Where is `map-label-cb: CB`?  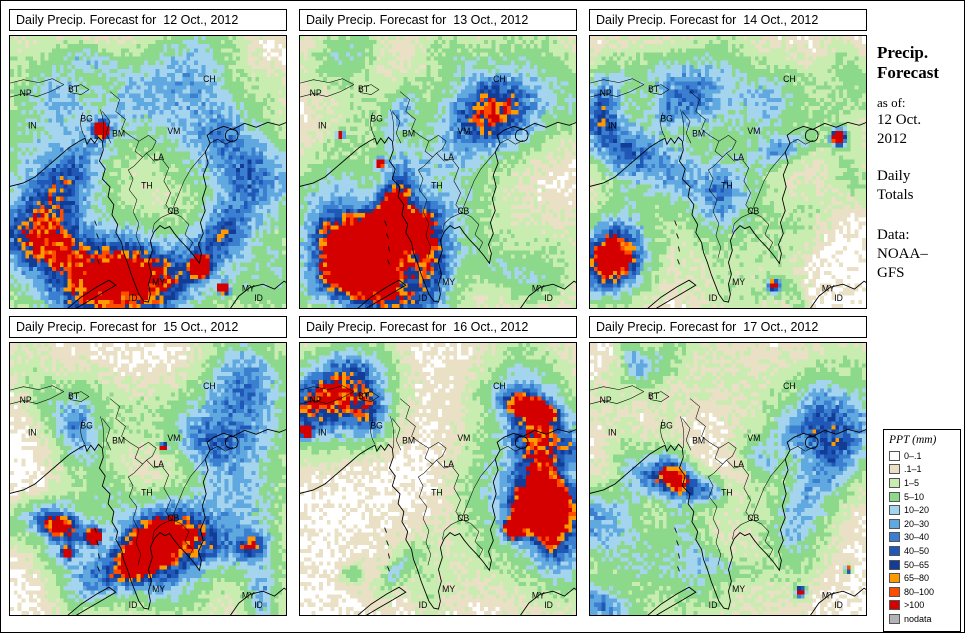
map-label-cb: CB is located at coordinates (463, 518).